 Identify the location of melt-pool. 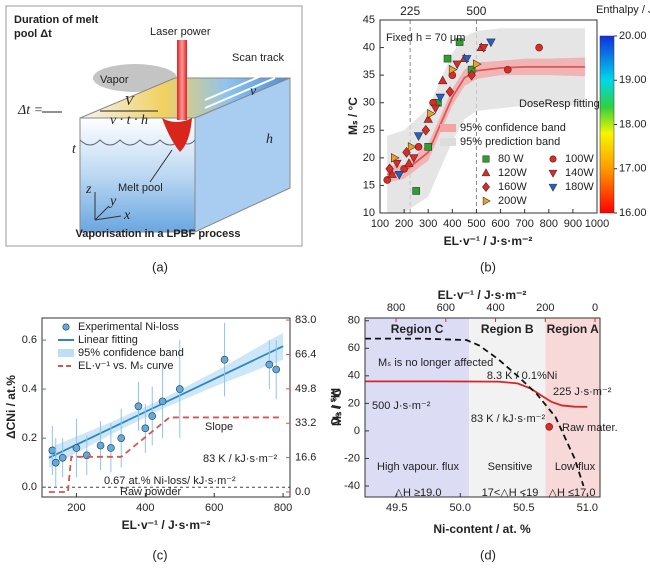
(177, 135).